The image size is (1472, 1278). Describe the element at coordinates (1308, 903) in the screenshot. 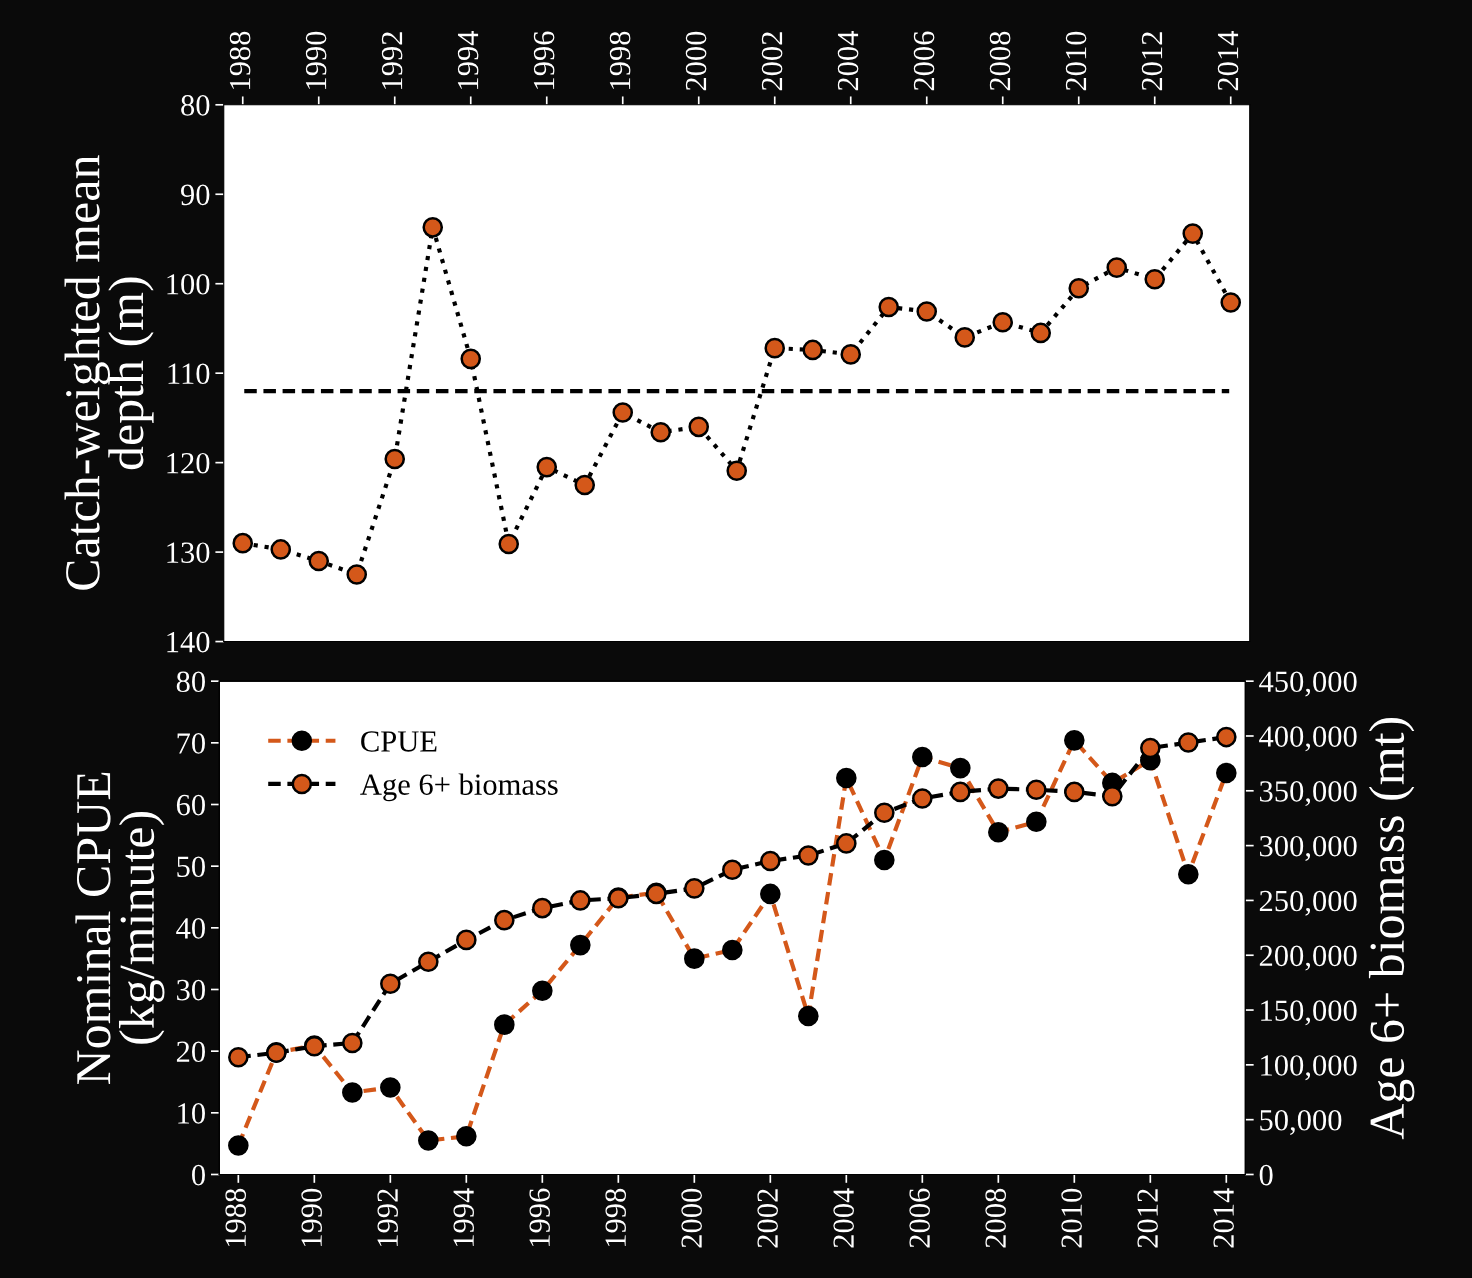

I see `y2-tick-label: 250,000` at that location.